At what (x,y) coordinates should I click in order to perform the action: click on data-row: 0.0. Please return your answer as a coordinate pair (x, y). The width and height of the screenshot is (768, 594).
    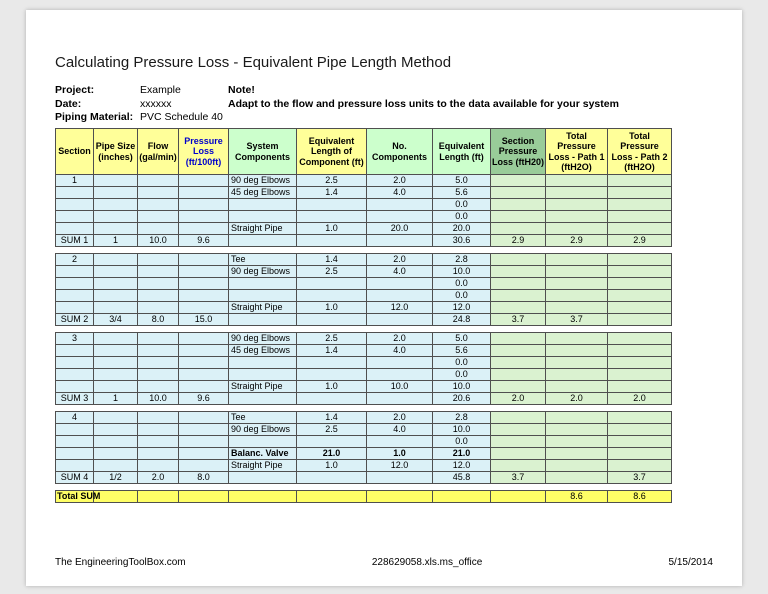
    Looking at the image, I should click on (363, 283).